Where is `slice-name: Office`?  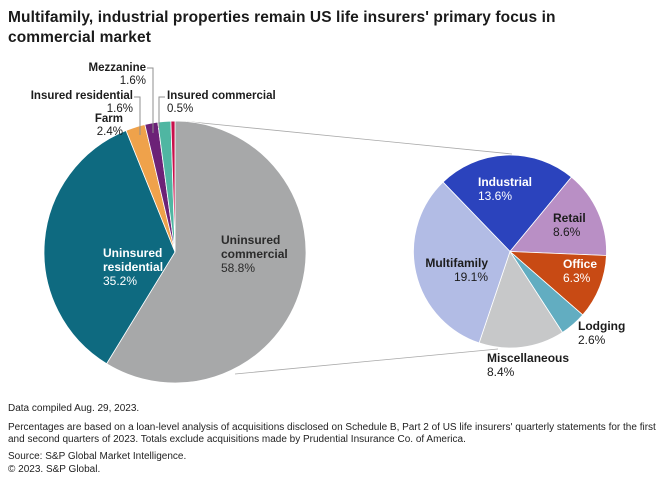
slice-name: Office is located at coordinates (580, 264).